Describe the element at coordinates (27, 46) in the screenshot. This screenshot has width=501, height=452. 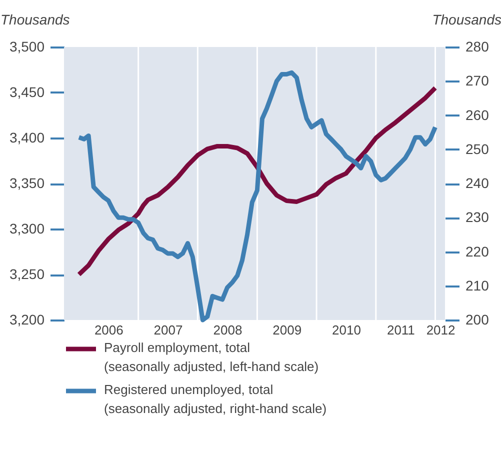
I see `y-tick-label: 3,500` at that location.